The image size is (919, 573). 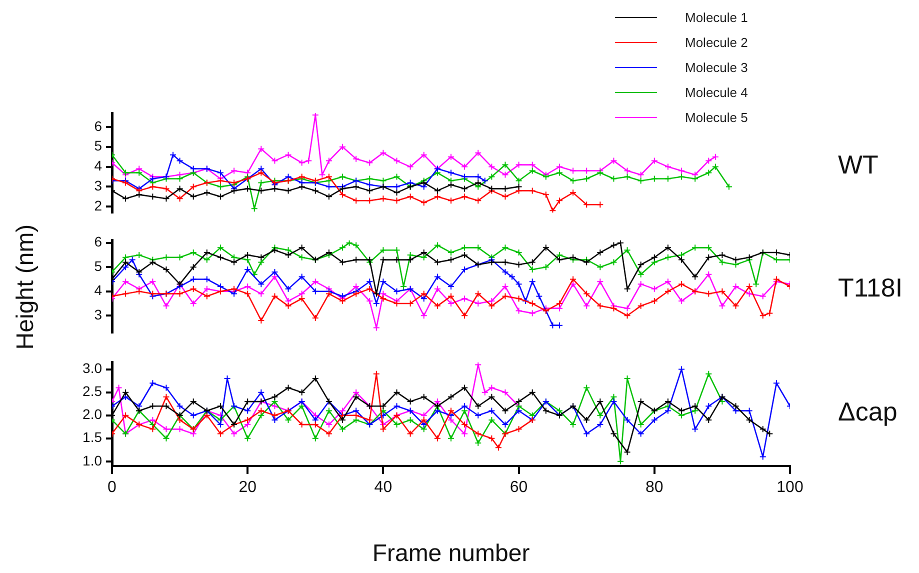 I want to click on legend-label: Molecule 5, so click(x=716, y=117).